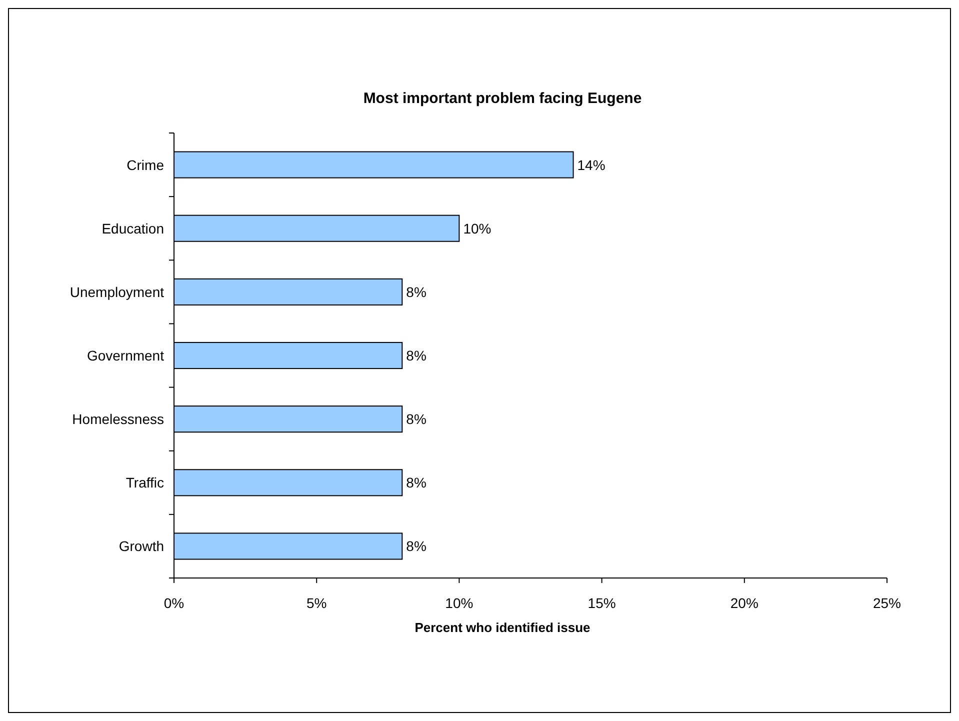 Image resolution: width=959 pixels, height=721 pixels. I want to click on y-tick-label: Crime, so click(145, 164).